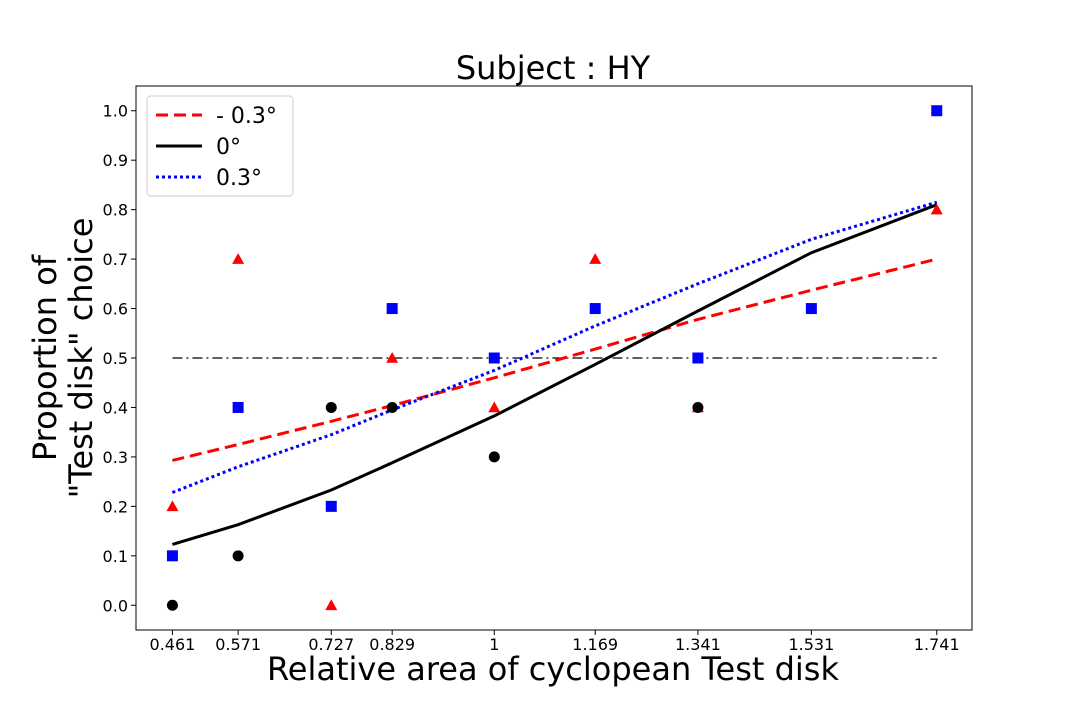 The image size is (1080, 720). What do you see at coordinates (115, 506) in the screenshot?
I see `y-tick-label: 0.2` at bounding box center [115, 506].